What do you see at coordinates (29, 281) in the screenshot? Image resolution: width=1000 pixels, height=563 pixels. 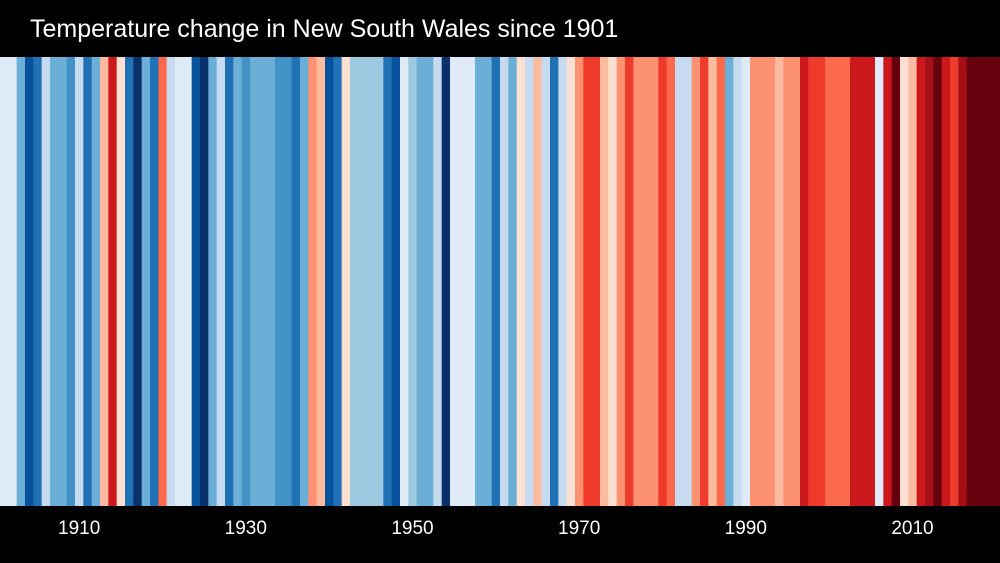 I see `stripe-1904` at bounding box center [29, 281].